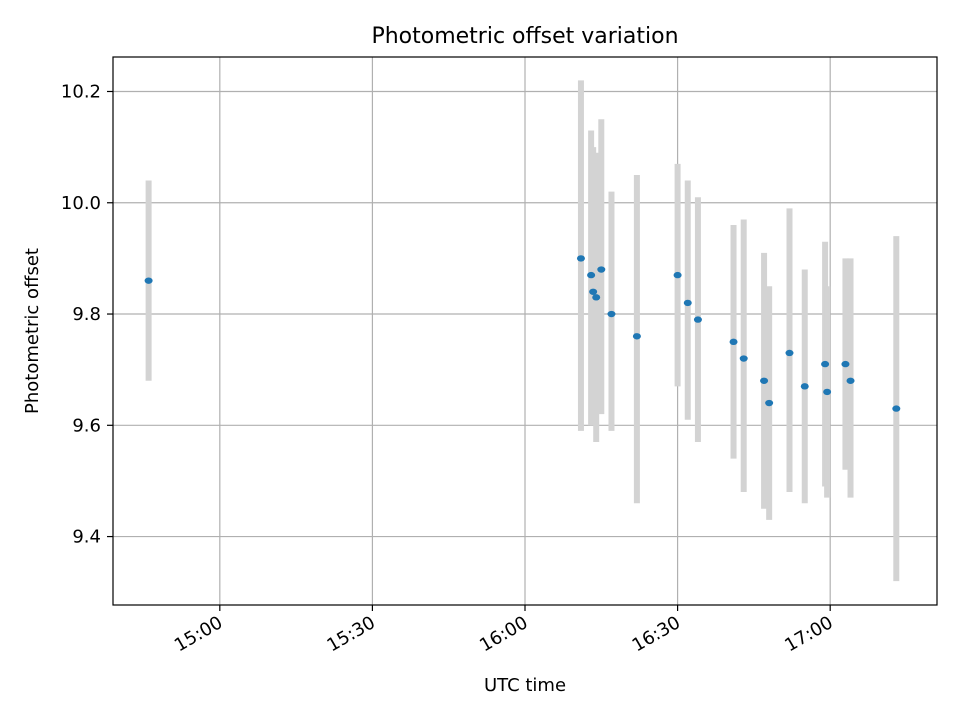  I want to click on y-tick-label: 9.8, so click(86, 314).